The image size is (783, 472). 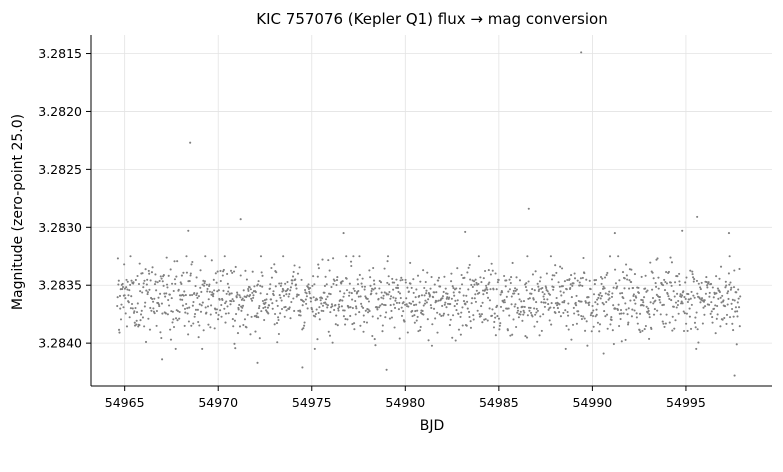 What do you see at coordinates (60, 343) in the screenshot?
I see `y-tick-label: 3.2840` at bounding box center [60, 343].